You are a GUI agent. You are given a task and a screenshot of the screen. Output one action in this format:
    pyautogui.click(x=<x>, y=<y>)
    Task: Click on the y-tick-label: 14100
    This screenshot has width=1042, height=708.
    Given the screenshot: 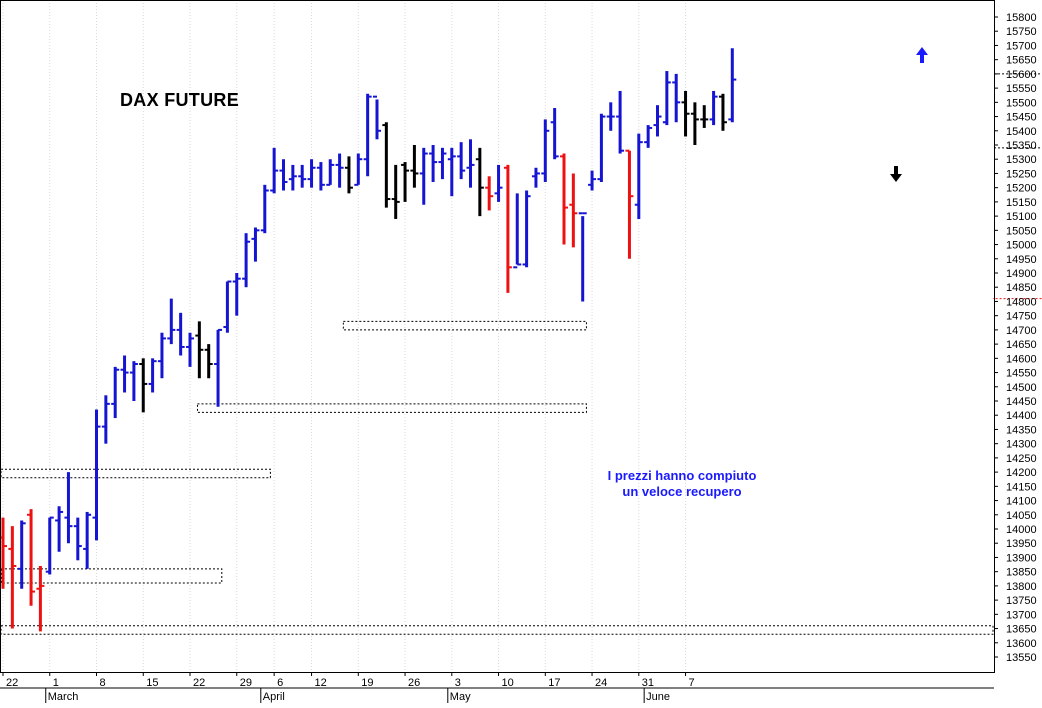 What is the action you would take?
    pyautogui.click(x=1021, y=502)
    